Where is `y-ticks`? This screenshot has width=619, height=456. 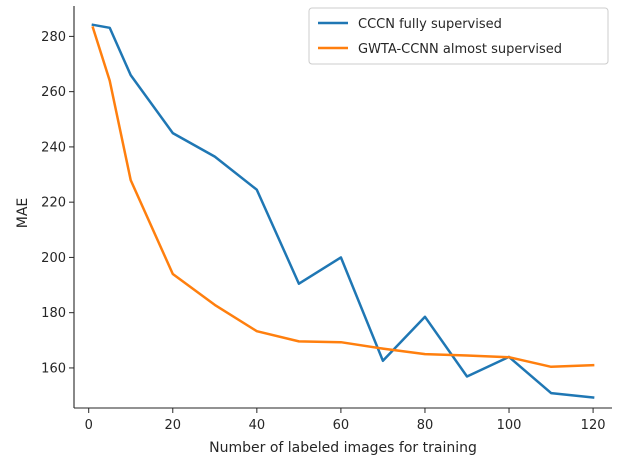 y-ticks is located at coordinates (71, 202).